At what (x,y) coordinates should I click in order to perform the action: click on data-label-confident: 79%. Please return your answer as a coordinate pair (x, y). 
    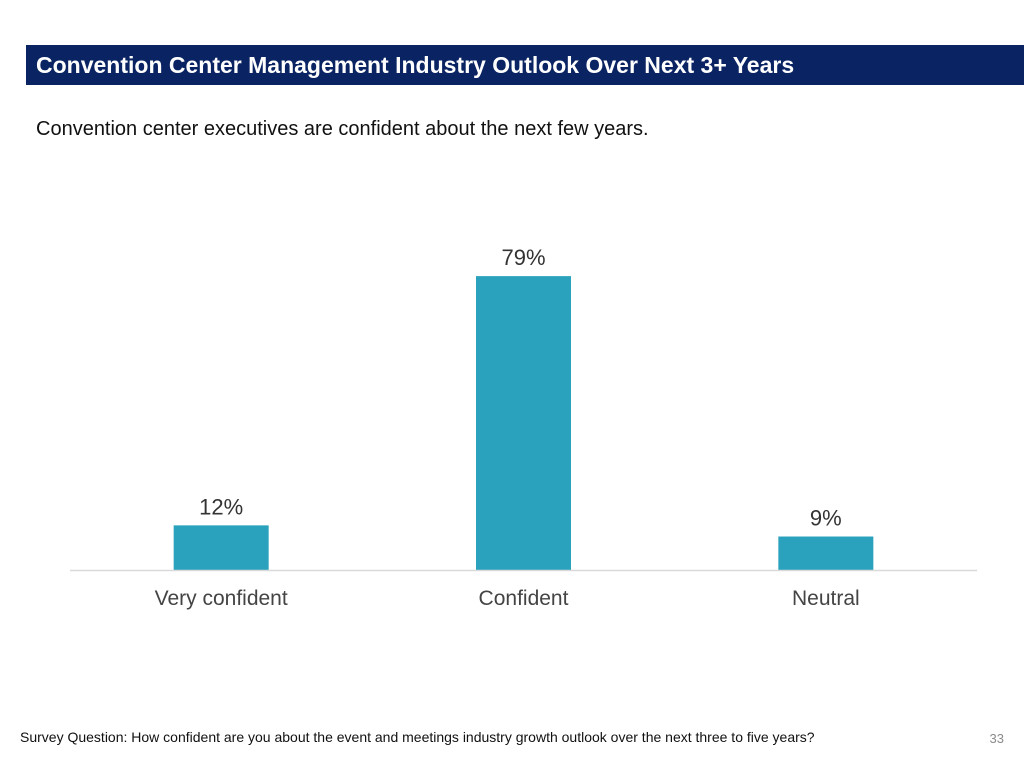
    Looking at the image, I should click on (523, 257).